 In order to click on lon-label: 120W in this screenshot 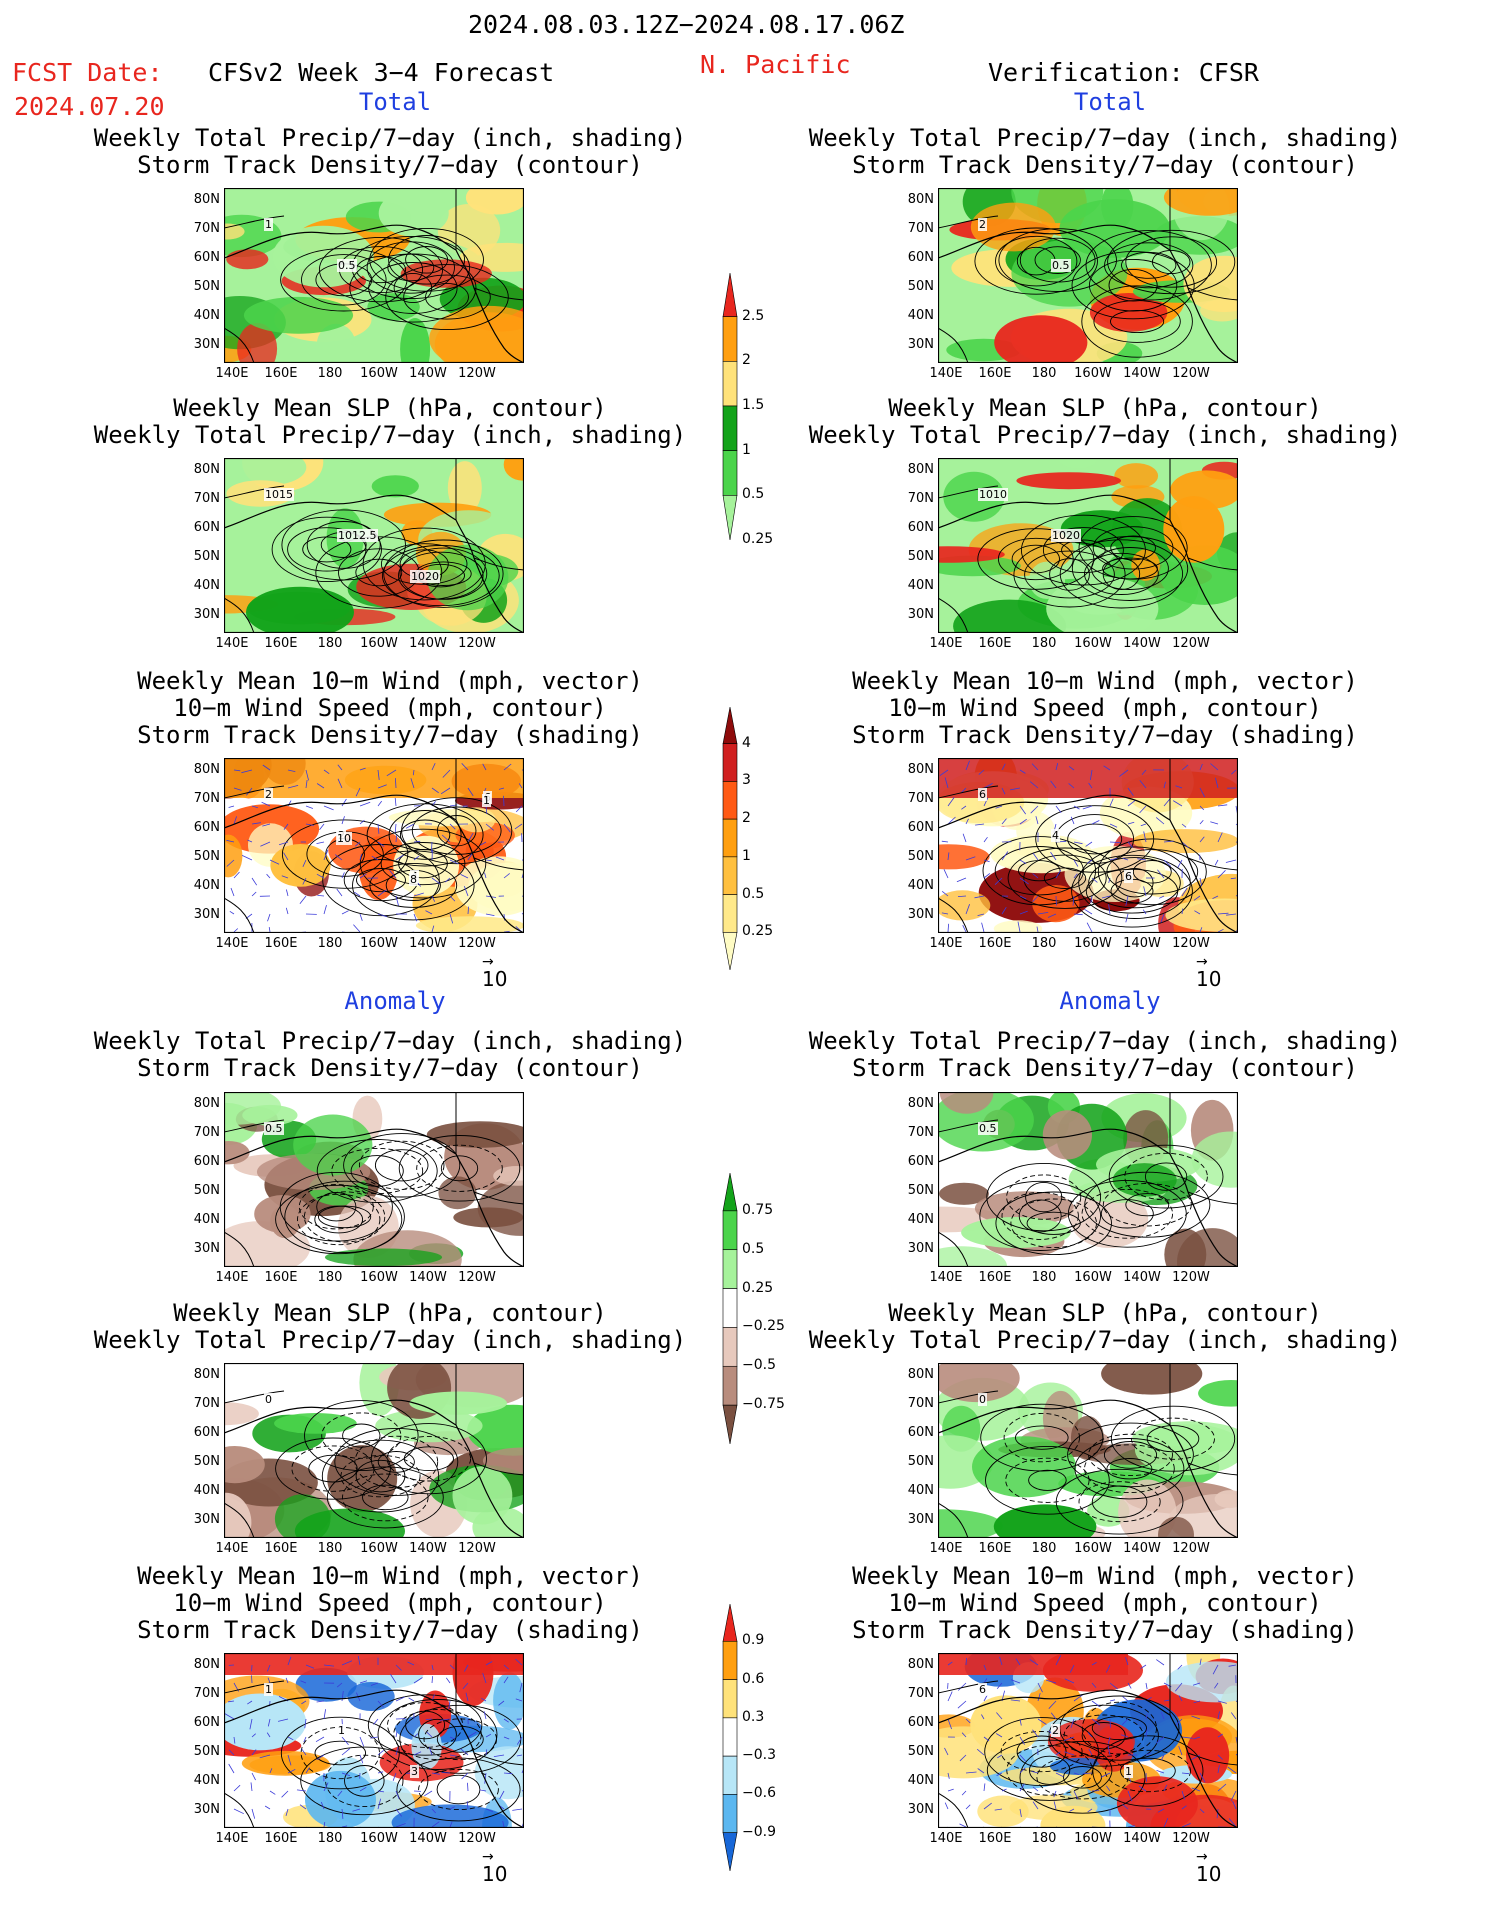, I will do `click(1191, 643)`.